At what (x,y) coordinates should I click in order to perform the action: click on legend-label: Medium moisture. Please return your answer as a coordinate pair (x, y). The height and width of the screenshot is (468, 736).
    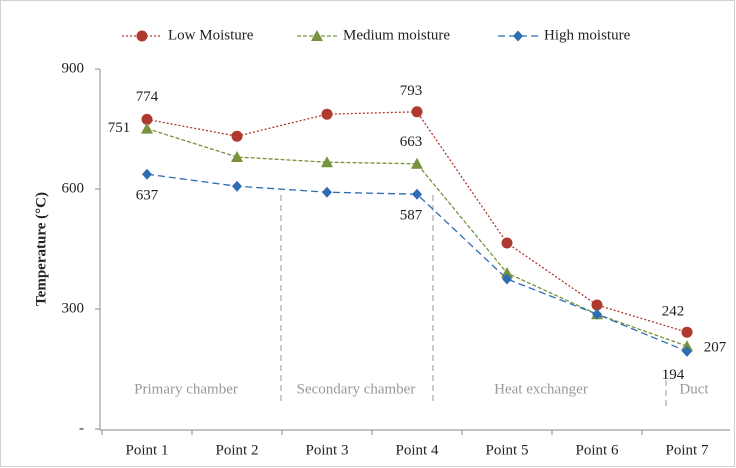
    Looking at the image, I should click on (396, 35).